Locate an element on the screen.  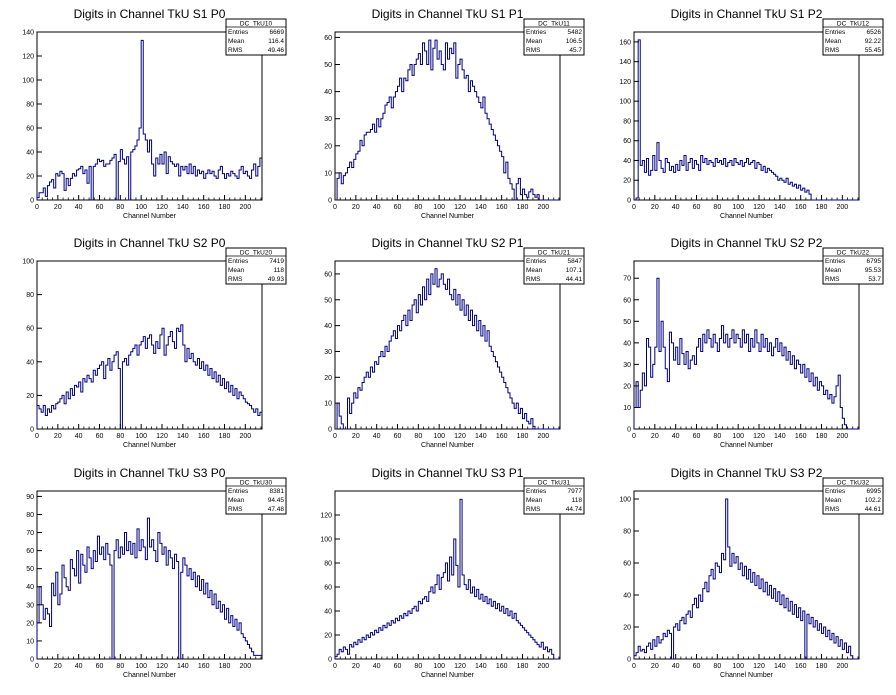
y-tick-label: 10 is located at coordinates (30, 641).